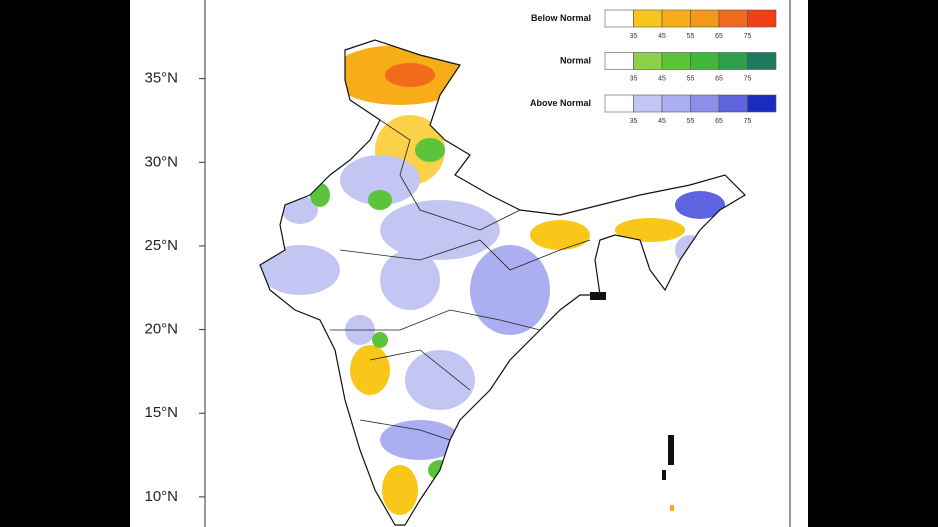  Describe the element at coordinates (632, 401) in the screenshot. I see `islands` at that location.